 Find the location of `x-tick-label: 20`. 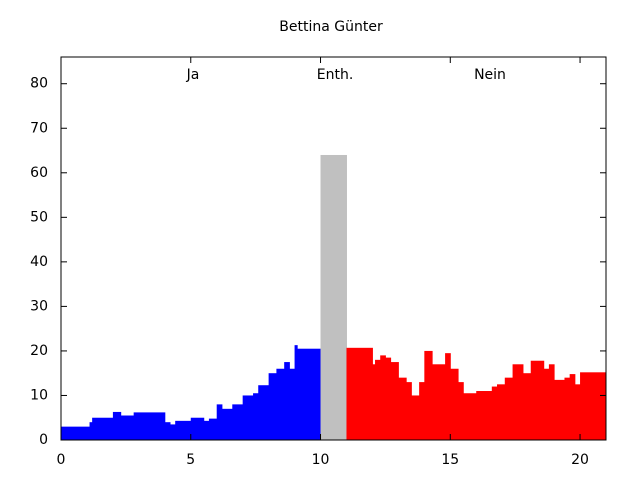

x-tick-label: 20 is located at coordinates (580, 460).